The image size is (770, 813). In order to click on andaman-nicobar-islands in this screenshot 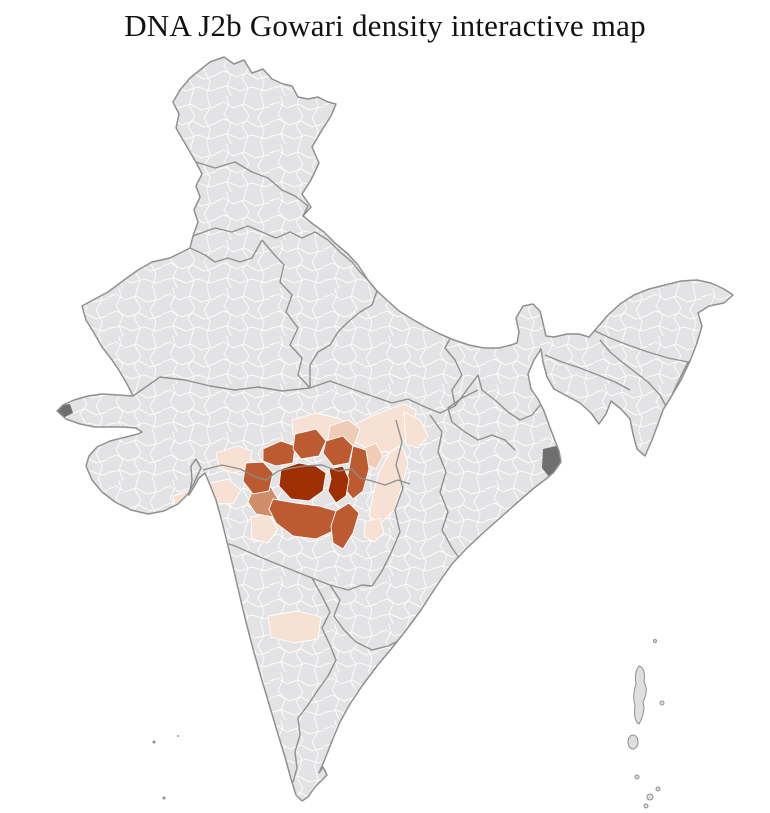, I will do `click(646, 724)`.